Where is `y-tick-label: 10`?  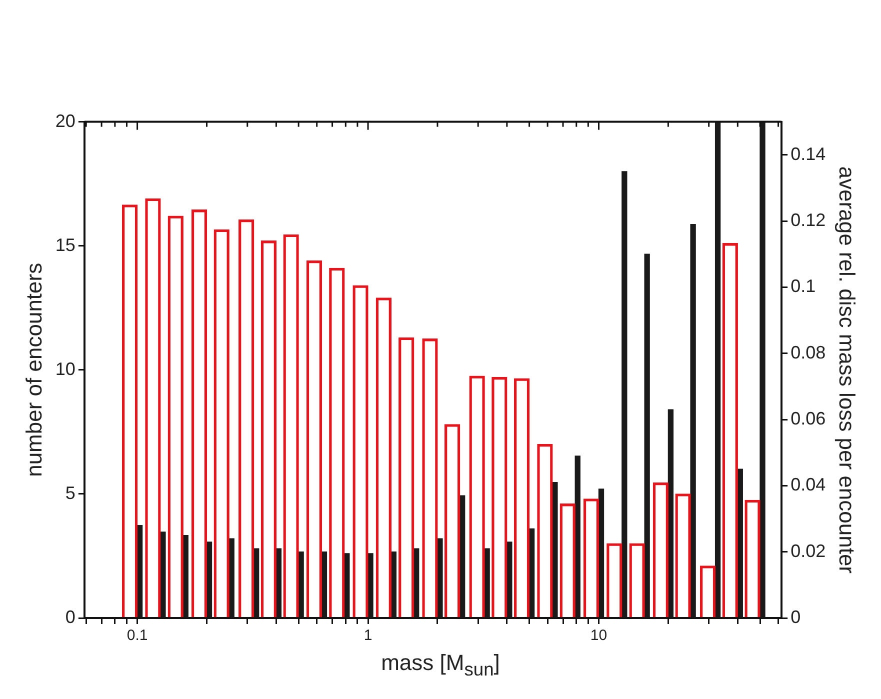
y-tick-label: 10 is located at coordinates (65, 368).